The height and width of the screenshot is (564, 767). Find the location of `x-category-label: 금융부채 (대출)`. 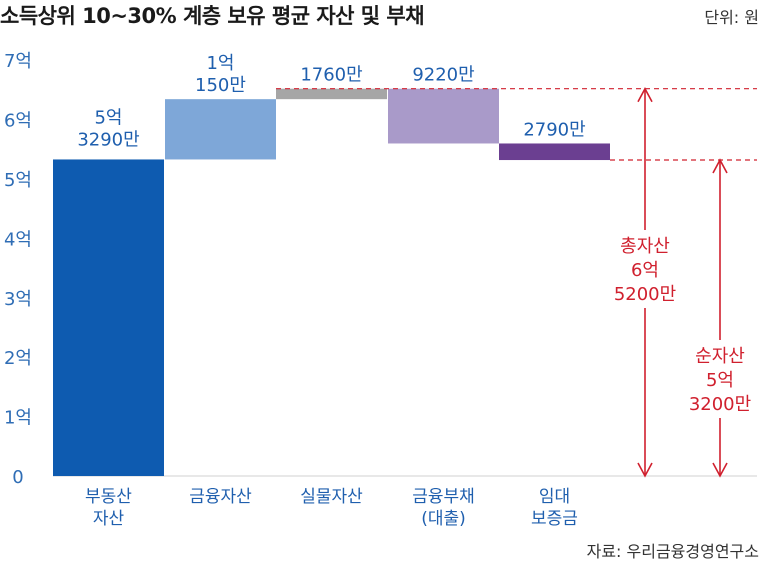

x-category-label: 금융부채 (대출) is located at coordinates (443, 508).